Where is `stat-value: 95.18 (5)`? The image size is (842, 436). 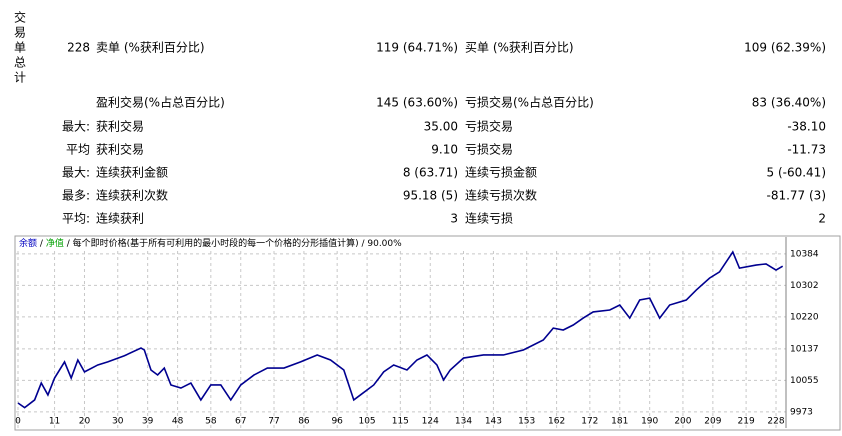
stat-value: 95.18 (5) is located at coordinates (430, 196).